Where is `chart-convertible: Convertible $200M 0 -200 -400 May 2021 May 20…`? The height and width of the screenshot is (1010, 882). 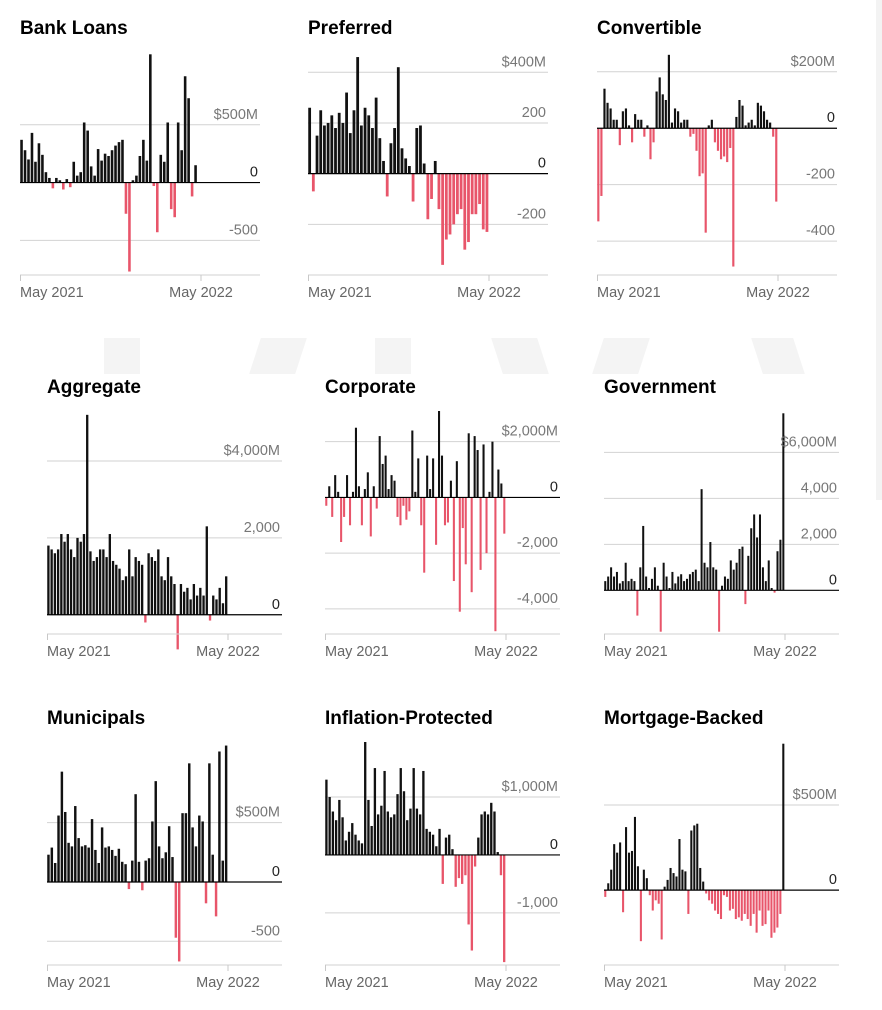 chart-convertible: Convertible $200M 0 -200 -400 May 2021 May 20… is located at coordinates (732, 168).